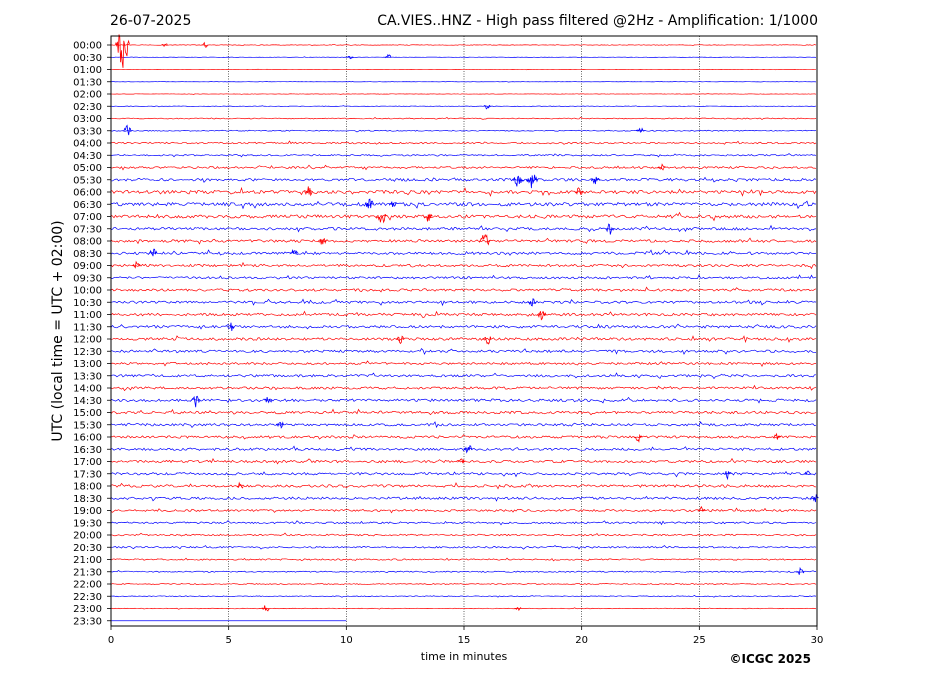 The image size is (927, 696). Describe the element at coordinates (58, 330) in the screenshot. I see `y-axis-label: UTC (local time = UTC + 02:00)` at that location.